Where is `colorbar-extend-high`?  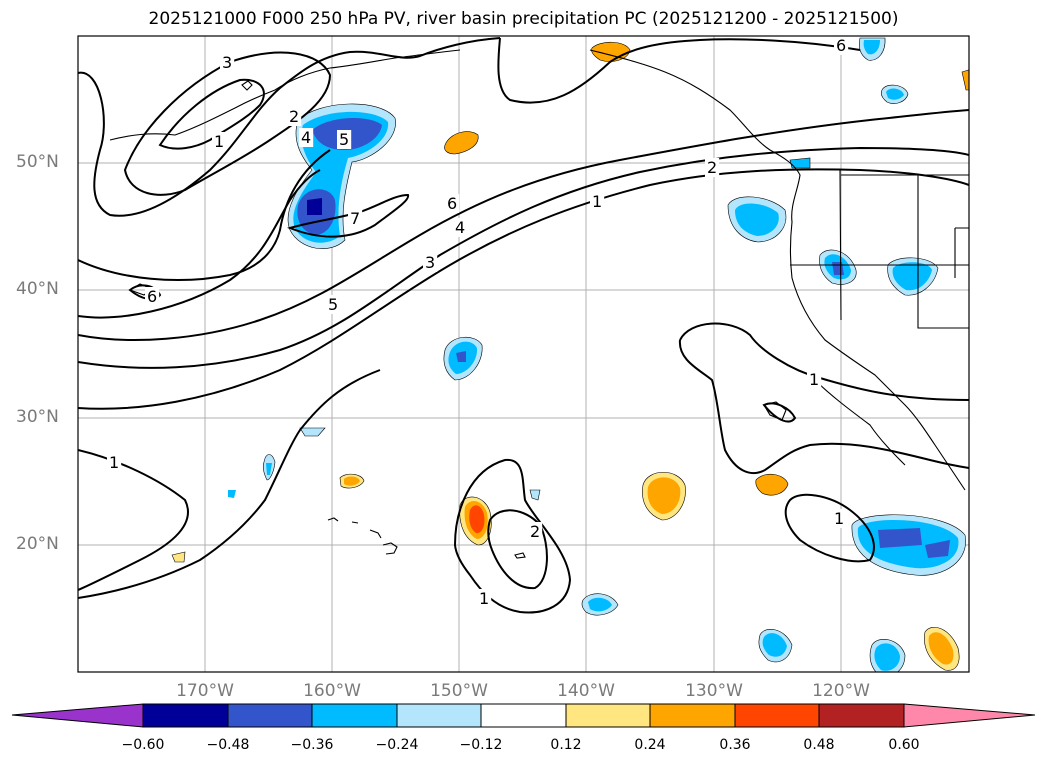 colorbar-extend-high is located at coordinates (969, 715).